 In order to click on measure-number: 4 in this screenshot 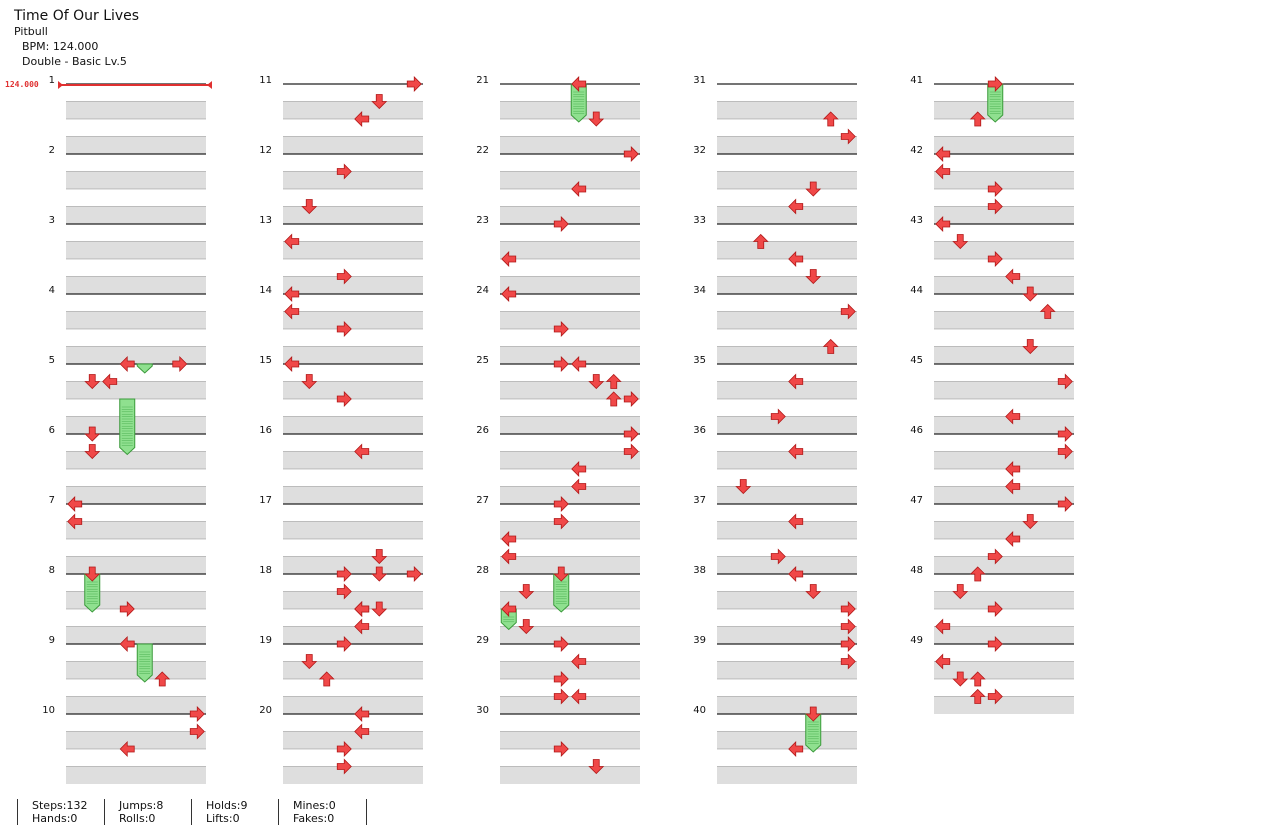, I will do `click(52, 290)`.